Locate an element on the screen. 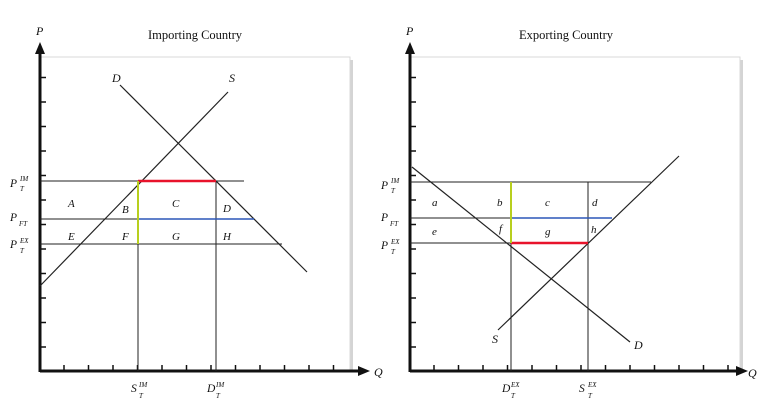 The image size is (759, 402). area-label-b: b is located at coordinates (500, 203).